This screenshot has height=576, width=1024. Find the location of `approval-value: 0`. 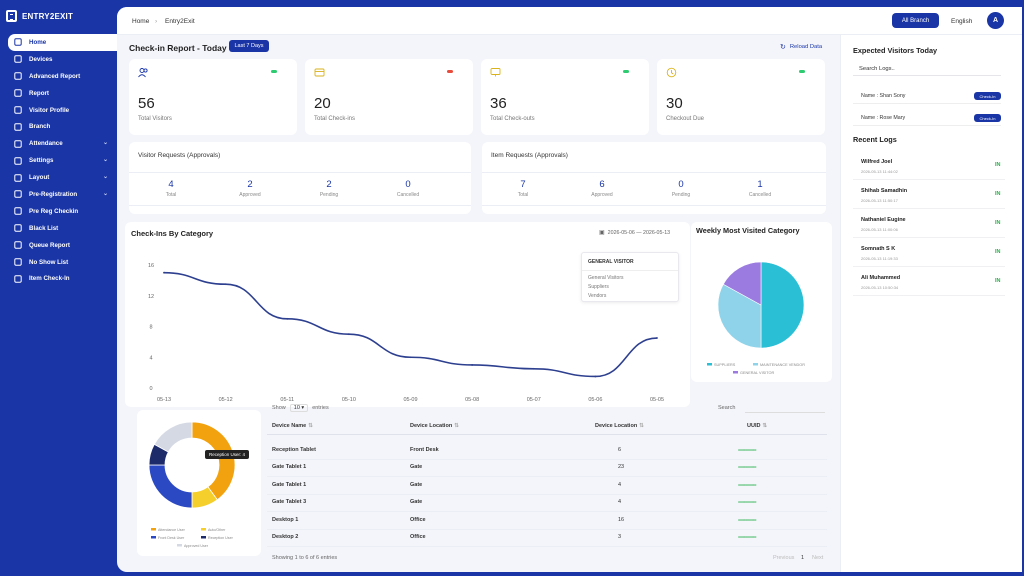

approval-value: 0 is located at coordinates (408, 184).